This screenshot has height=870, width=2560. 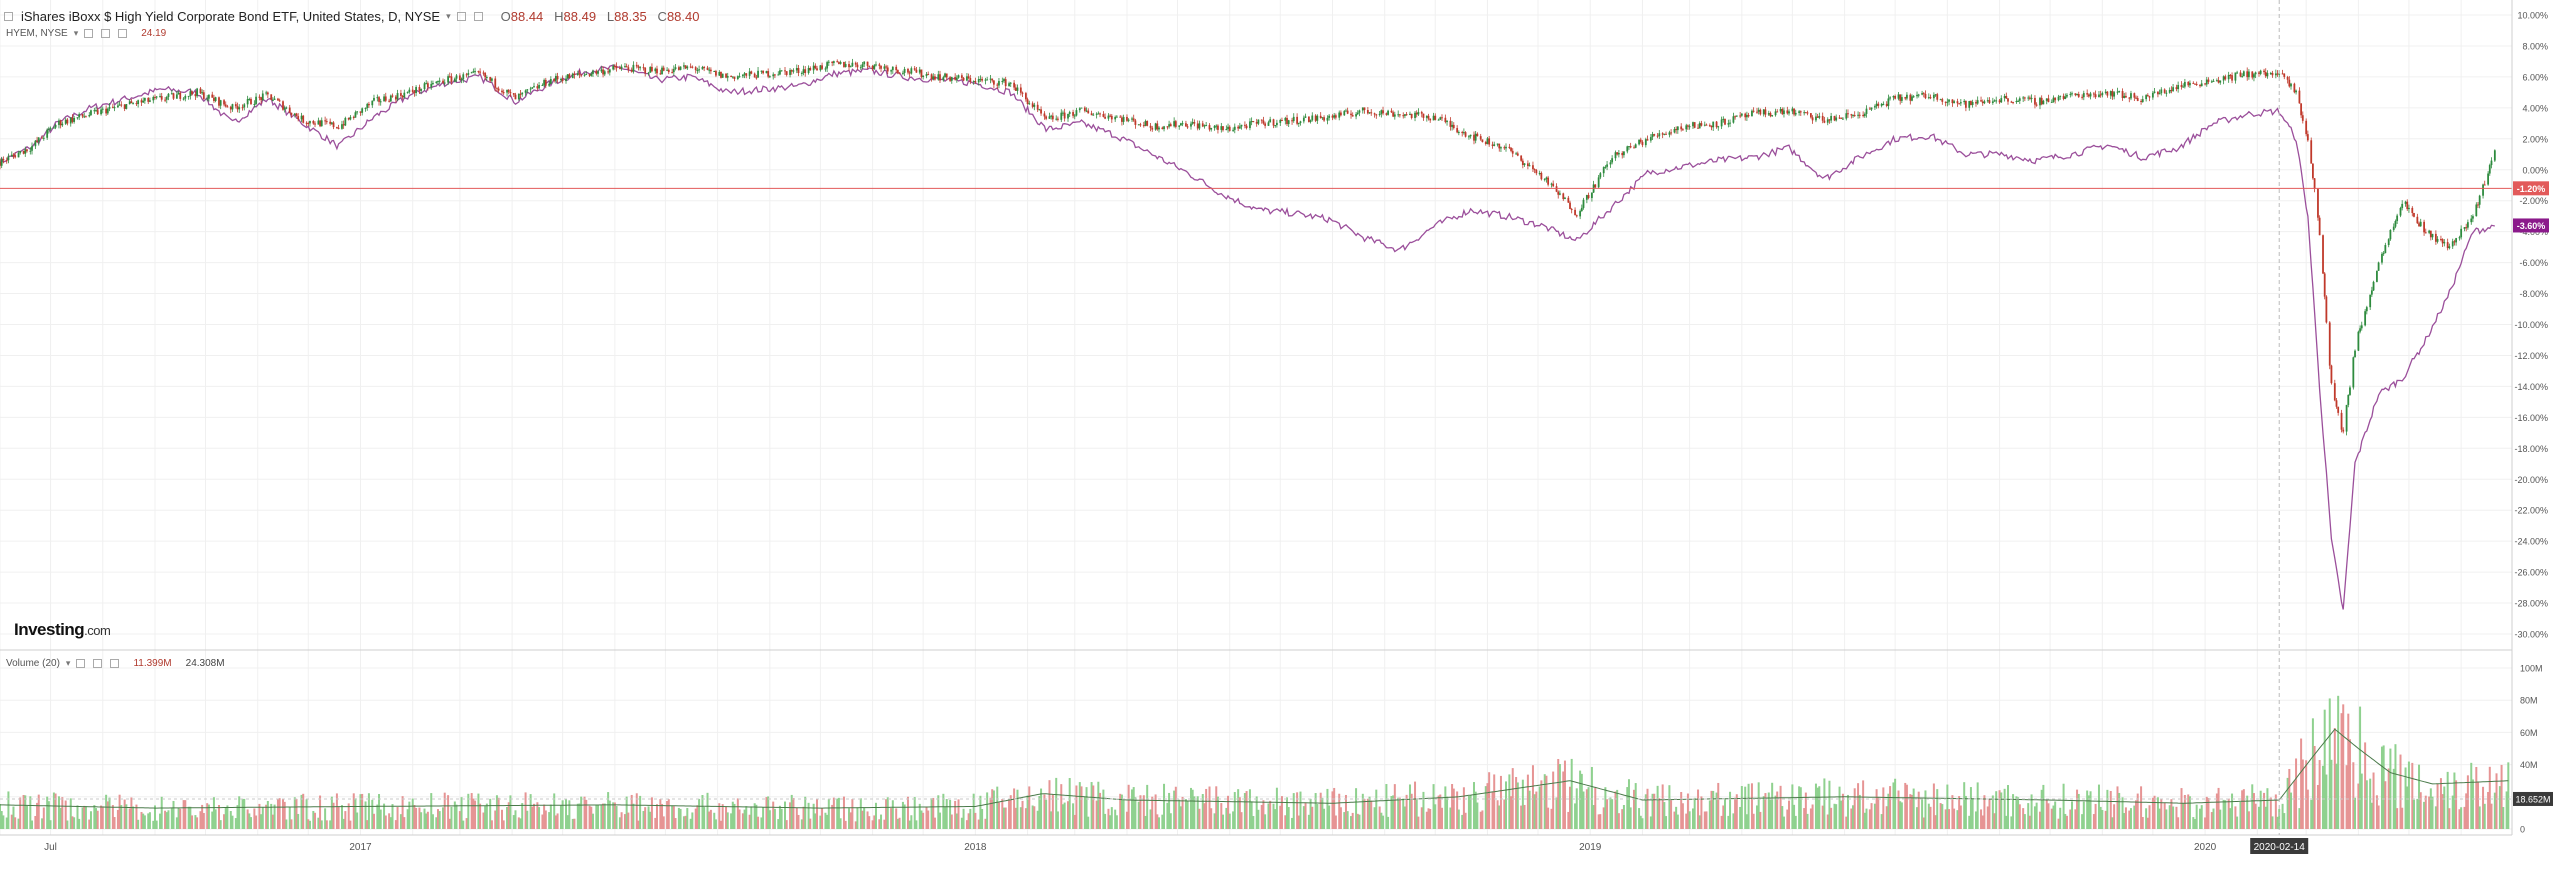 I want to click on price-tick-label: -12.00%, so click(x=2531, y=356).